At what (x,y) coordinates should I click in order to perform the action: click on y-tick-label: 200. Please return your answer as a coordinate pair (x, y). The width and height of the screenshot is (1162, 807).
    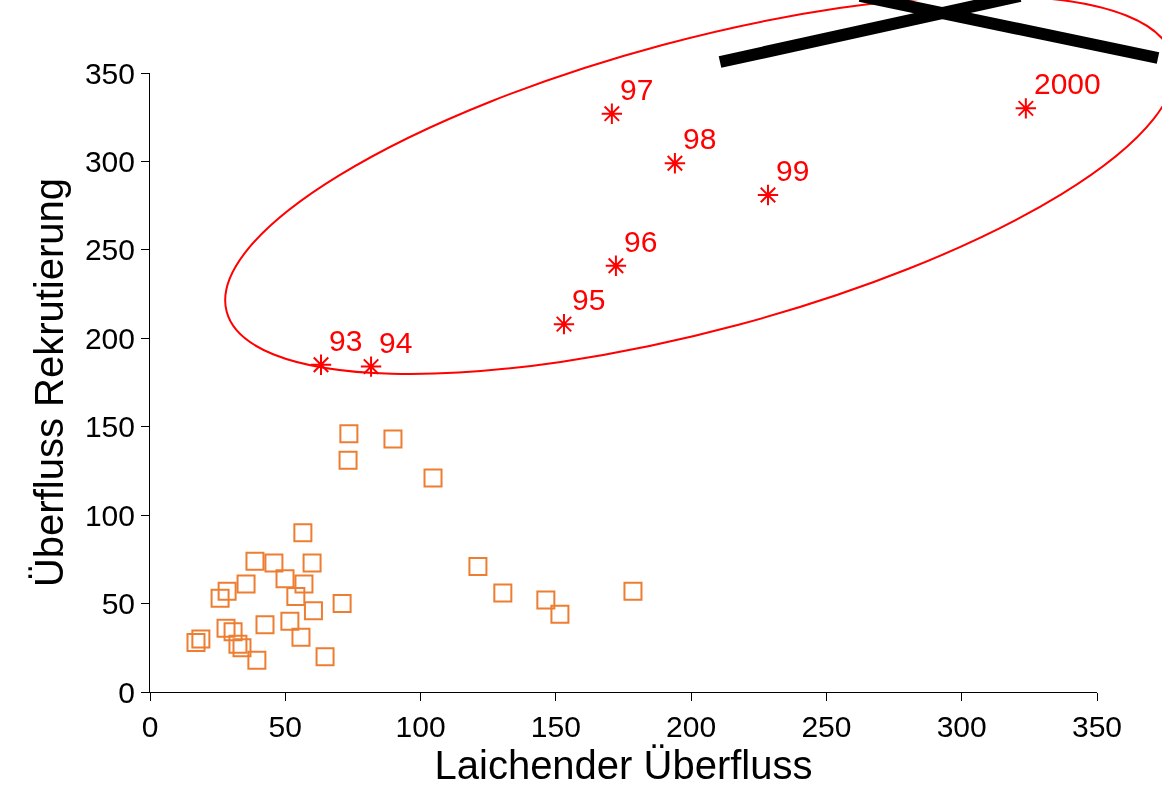
    Looking at the image, I should click on (109, 338).